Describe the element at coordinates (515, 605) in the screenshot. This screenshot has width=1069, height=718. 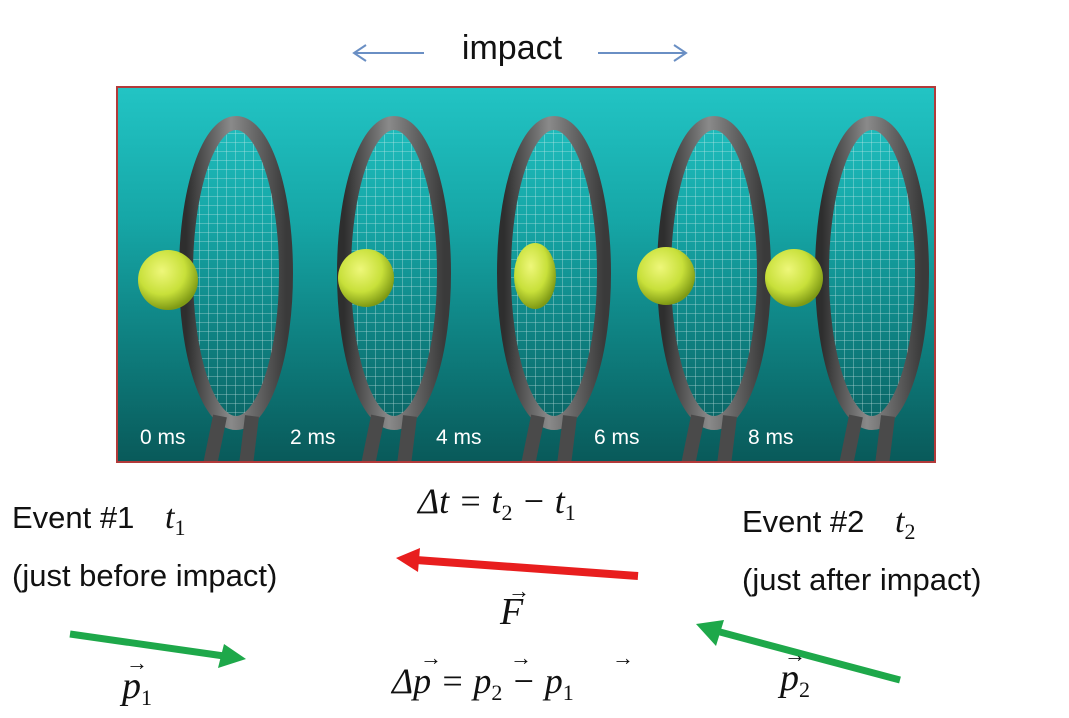
I see `force-symbol: → F` at that location.